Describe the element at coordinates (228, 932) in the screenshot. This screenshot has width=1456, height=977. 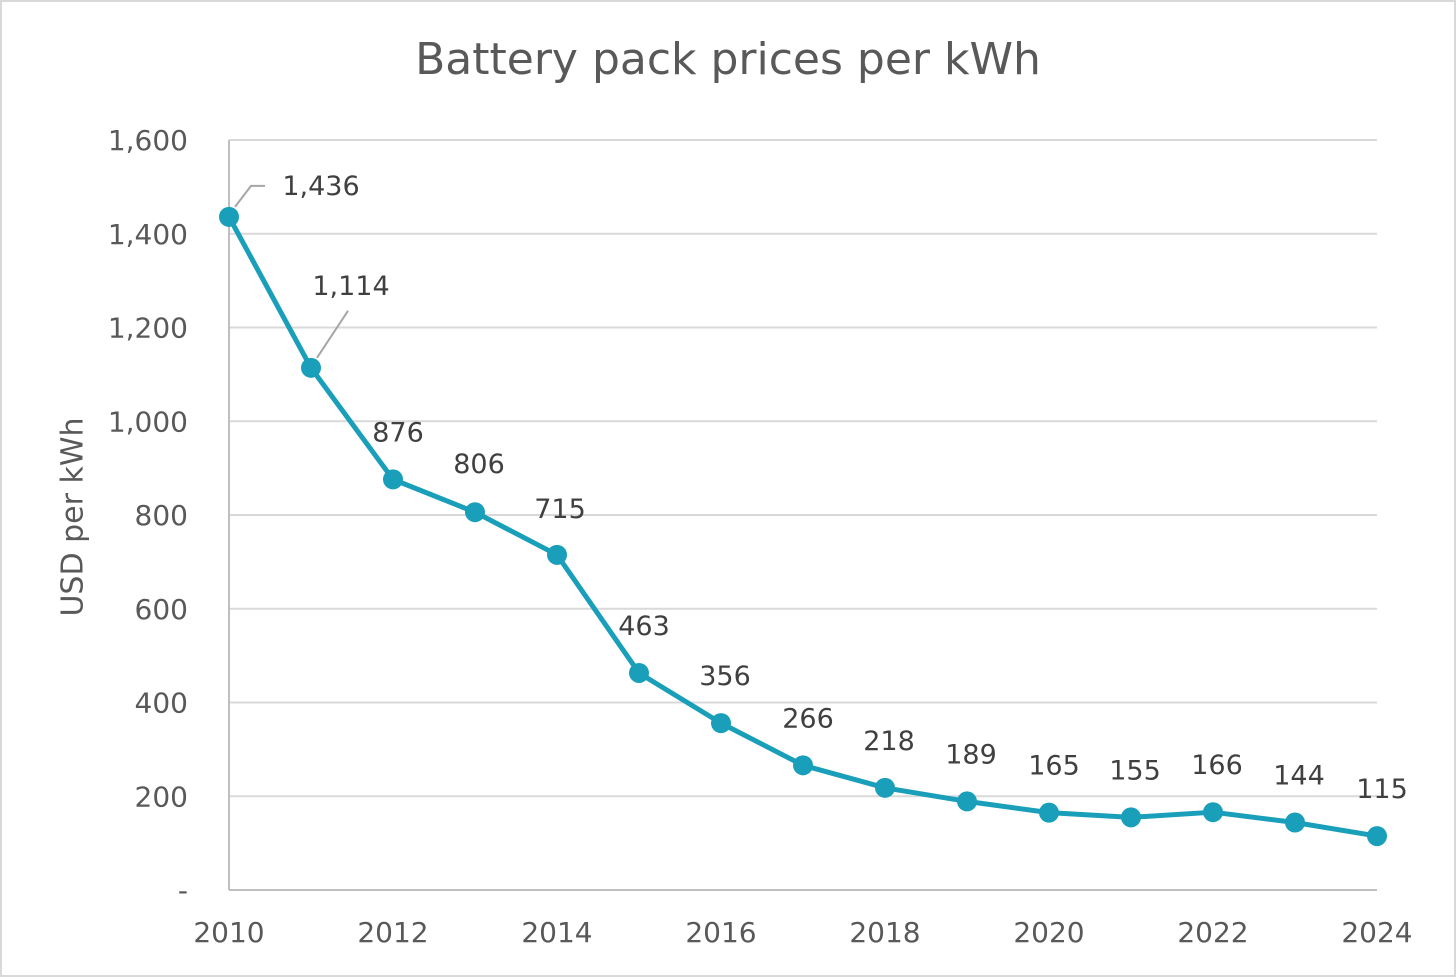
I see `x-tick-label: 2010` at that location.